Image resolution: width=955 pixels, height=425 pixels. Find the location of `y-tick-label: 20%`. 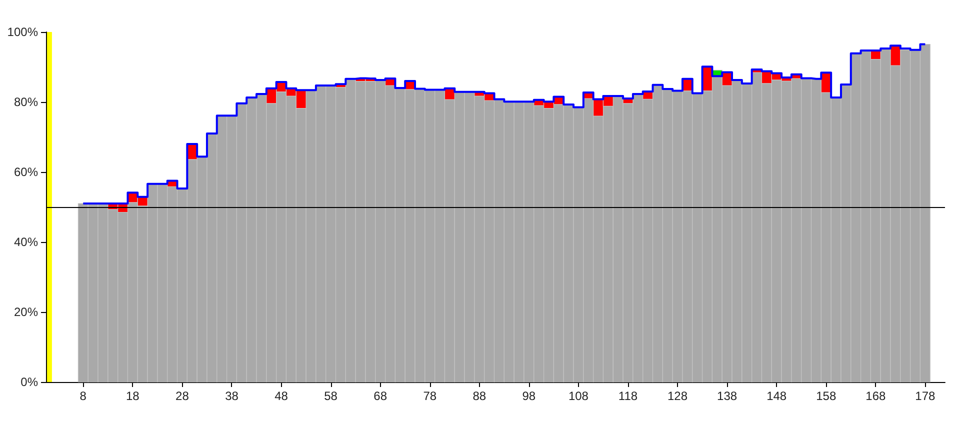

y-tick-label: 20% is located at coordinates (26, 312).